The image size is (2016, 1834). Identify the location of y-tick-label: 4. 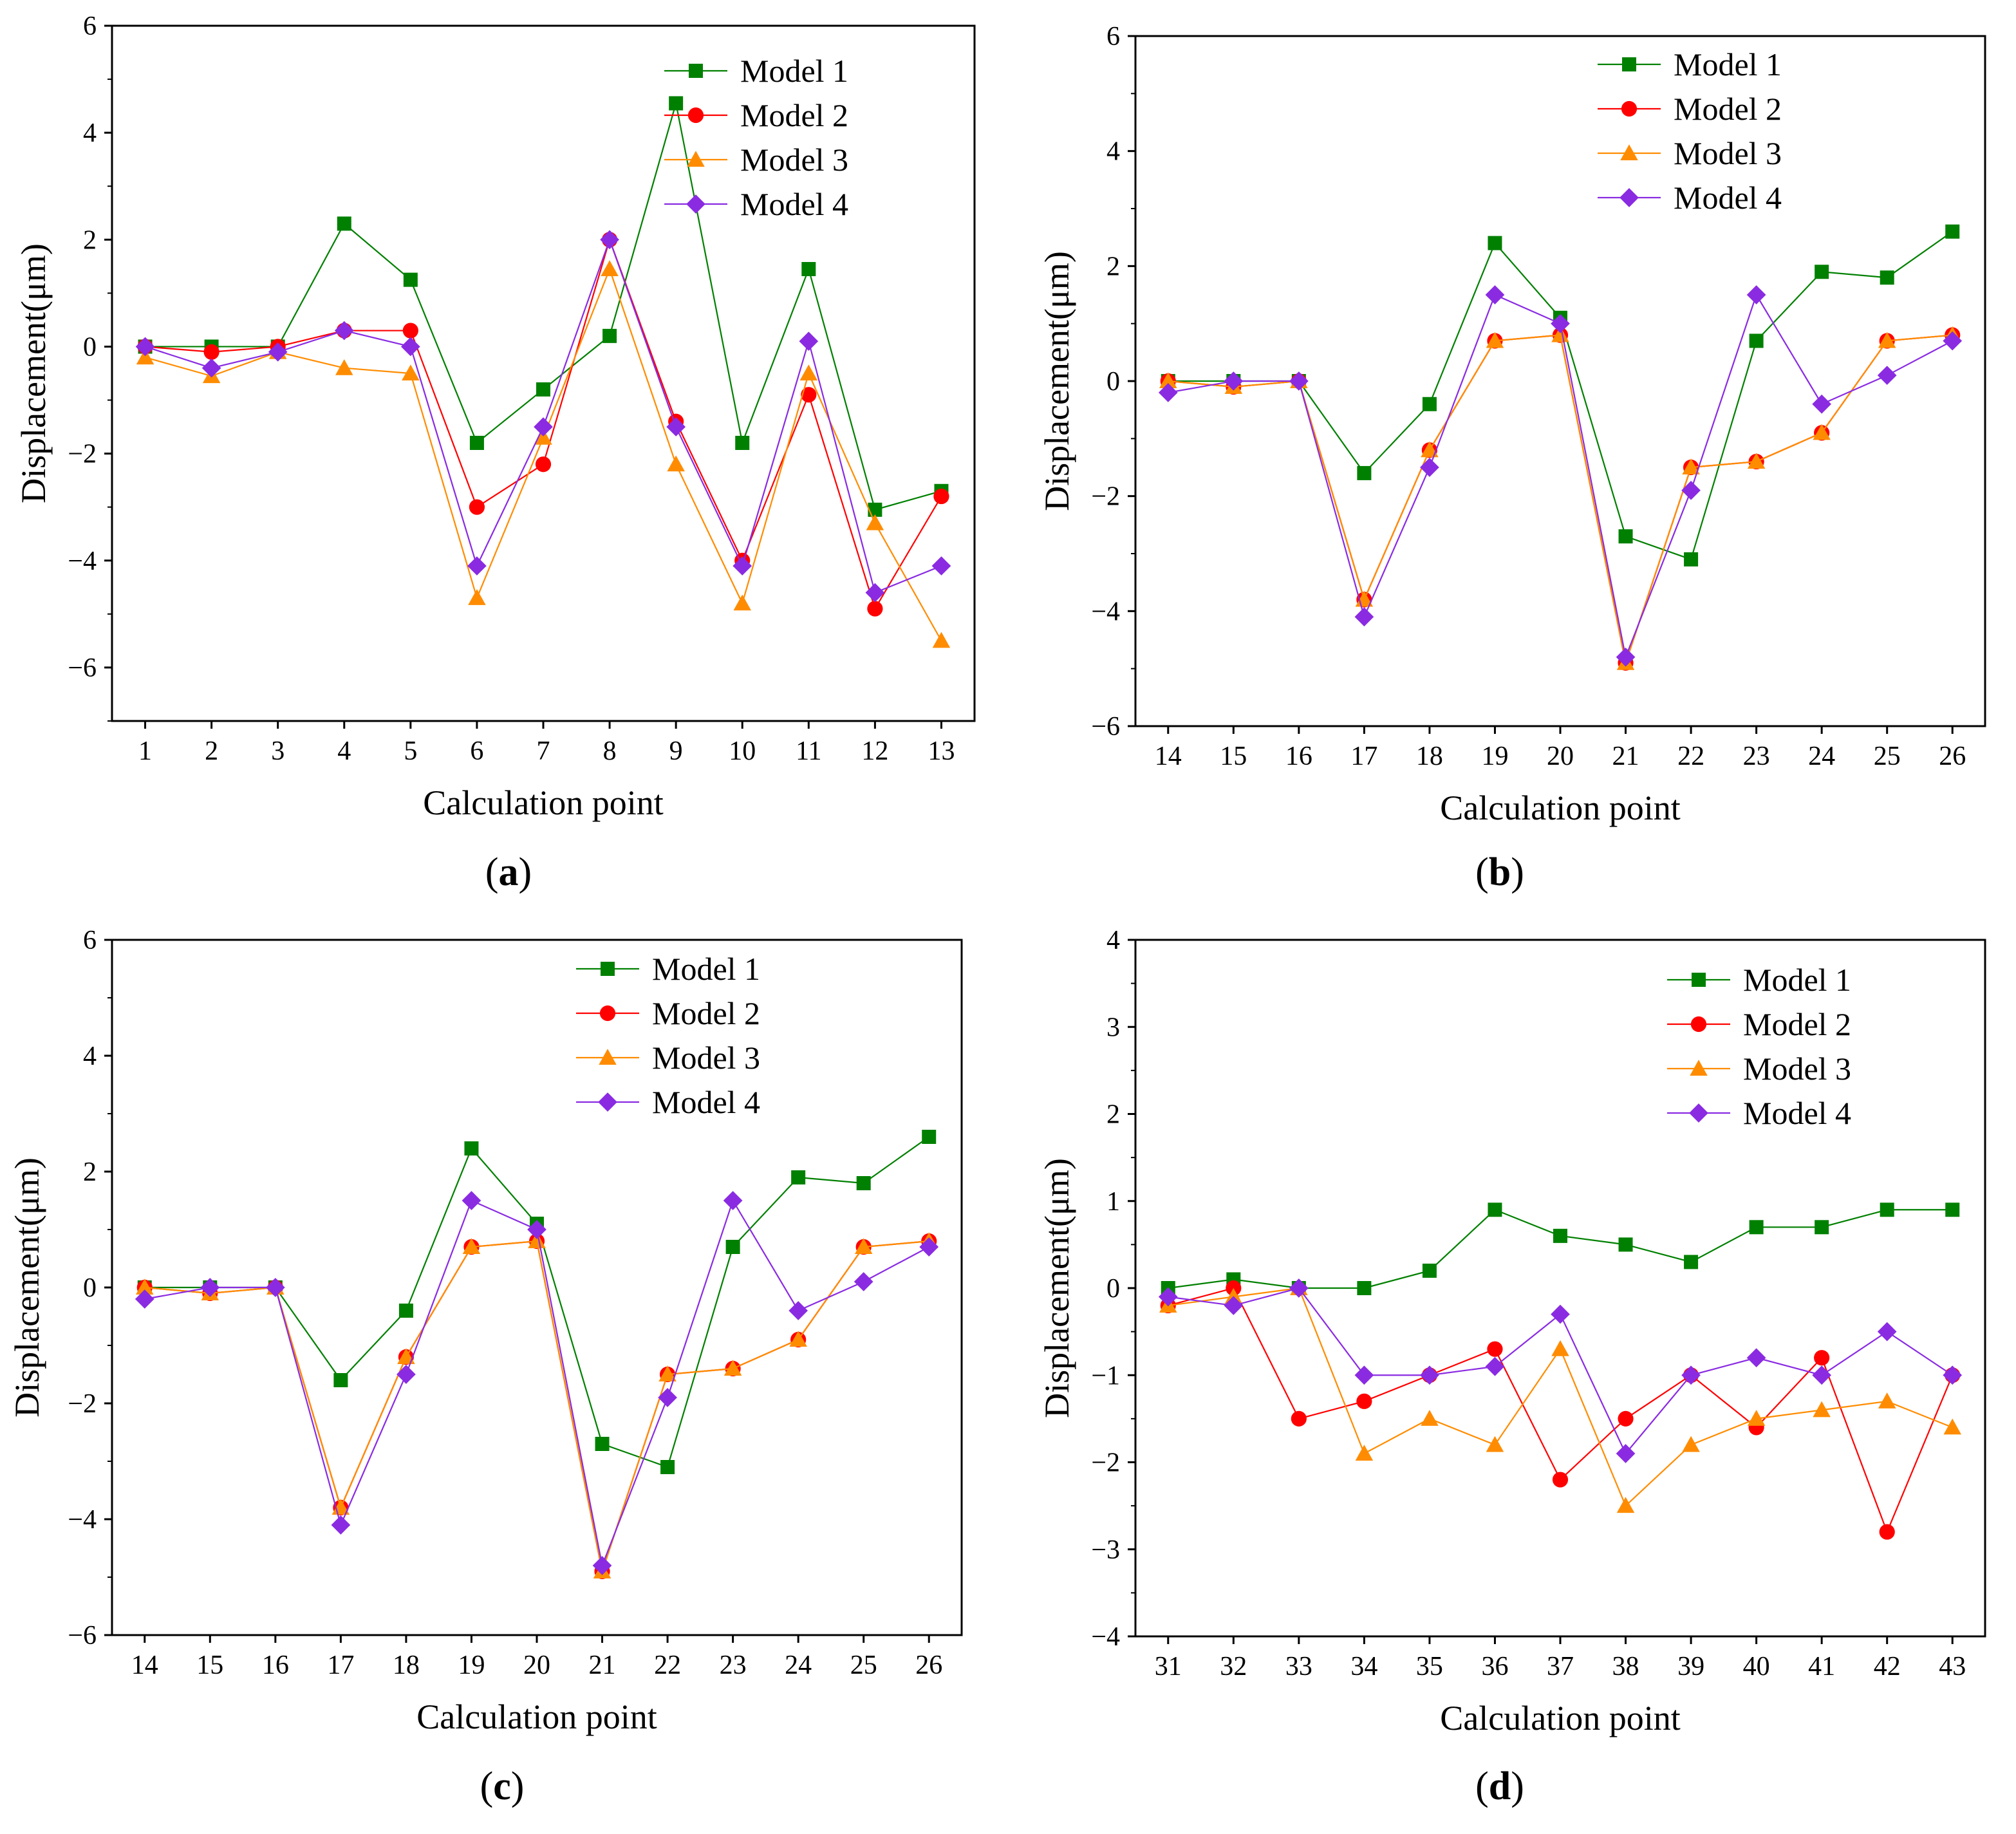
(90, 1056).